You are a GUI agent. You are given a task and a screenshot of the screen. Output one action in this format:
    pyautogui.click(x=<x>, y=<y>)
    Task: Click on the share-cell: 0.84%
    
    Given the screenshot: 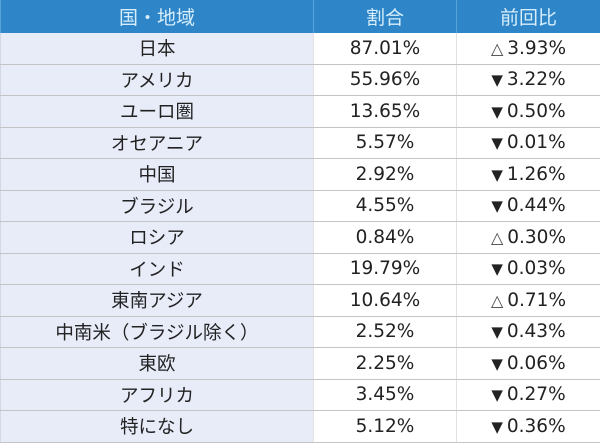 What is the action you would take?
    pyautogui.click(x=385, y=237)
    